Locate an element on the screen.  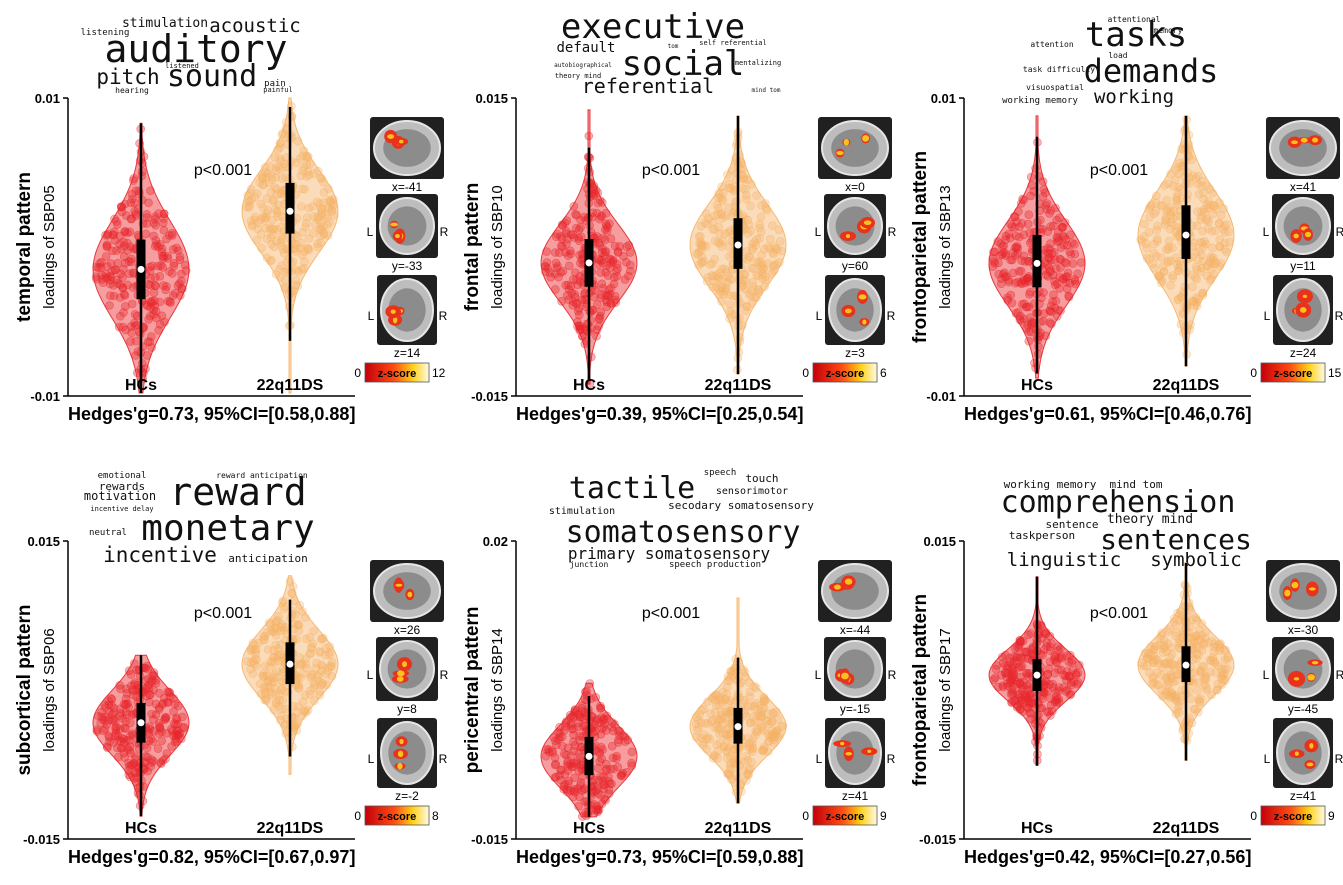
wordcloud-word: tom is located at coordinates (673, 46).